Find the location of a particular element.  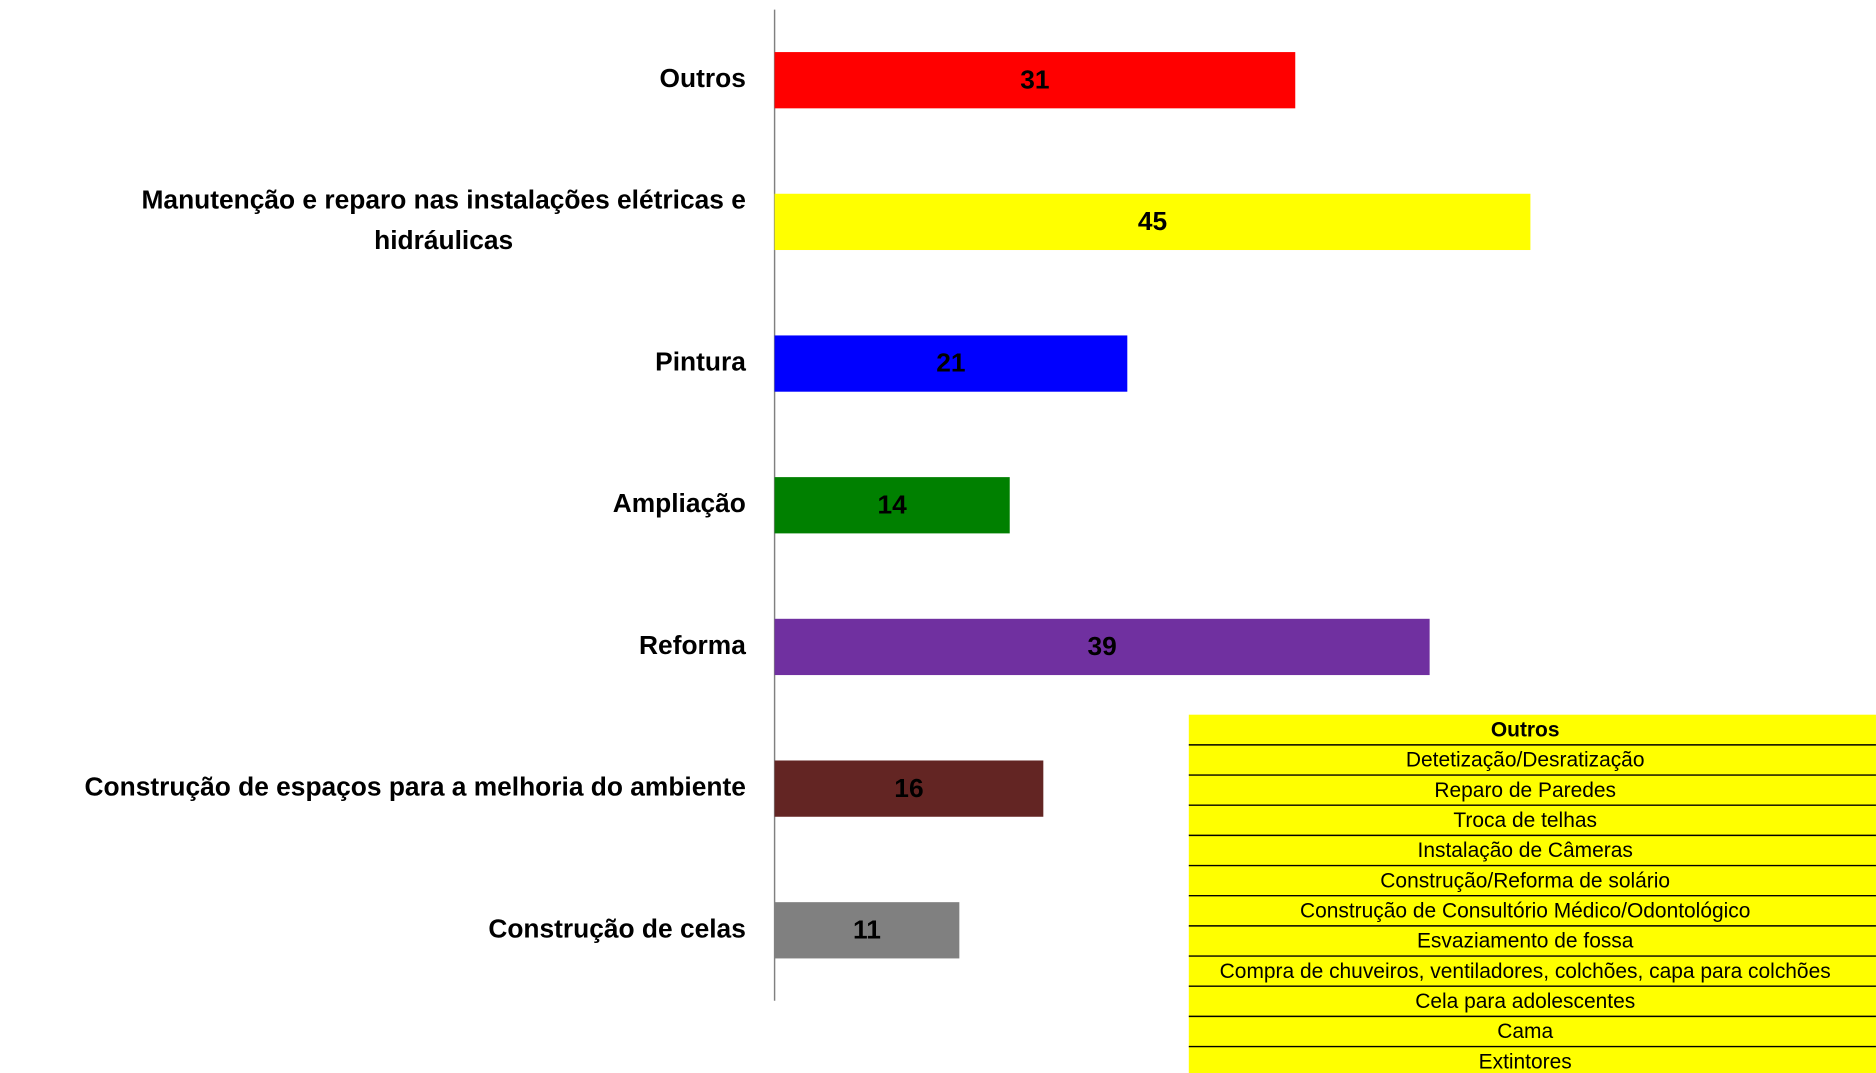

data-label: 14 is located at coordinates (893, 504).